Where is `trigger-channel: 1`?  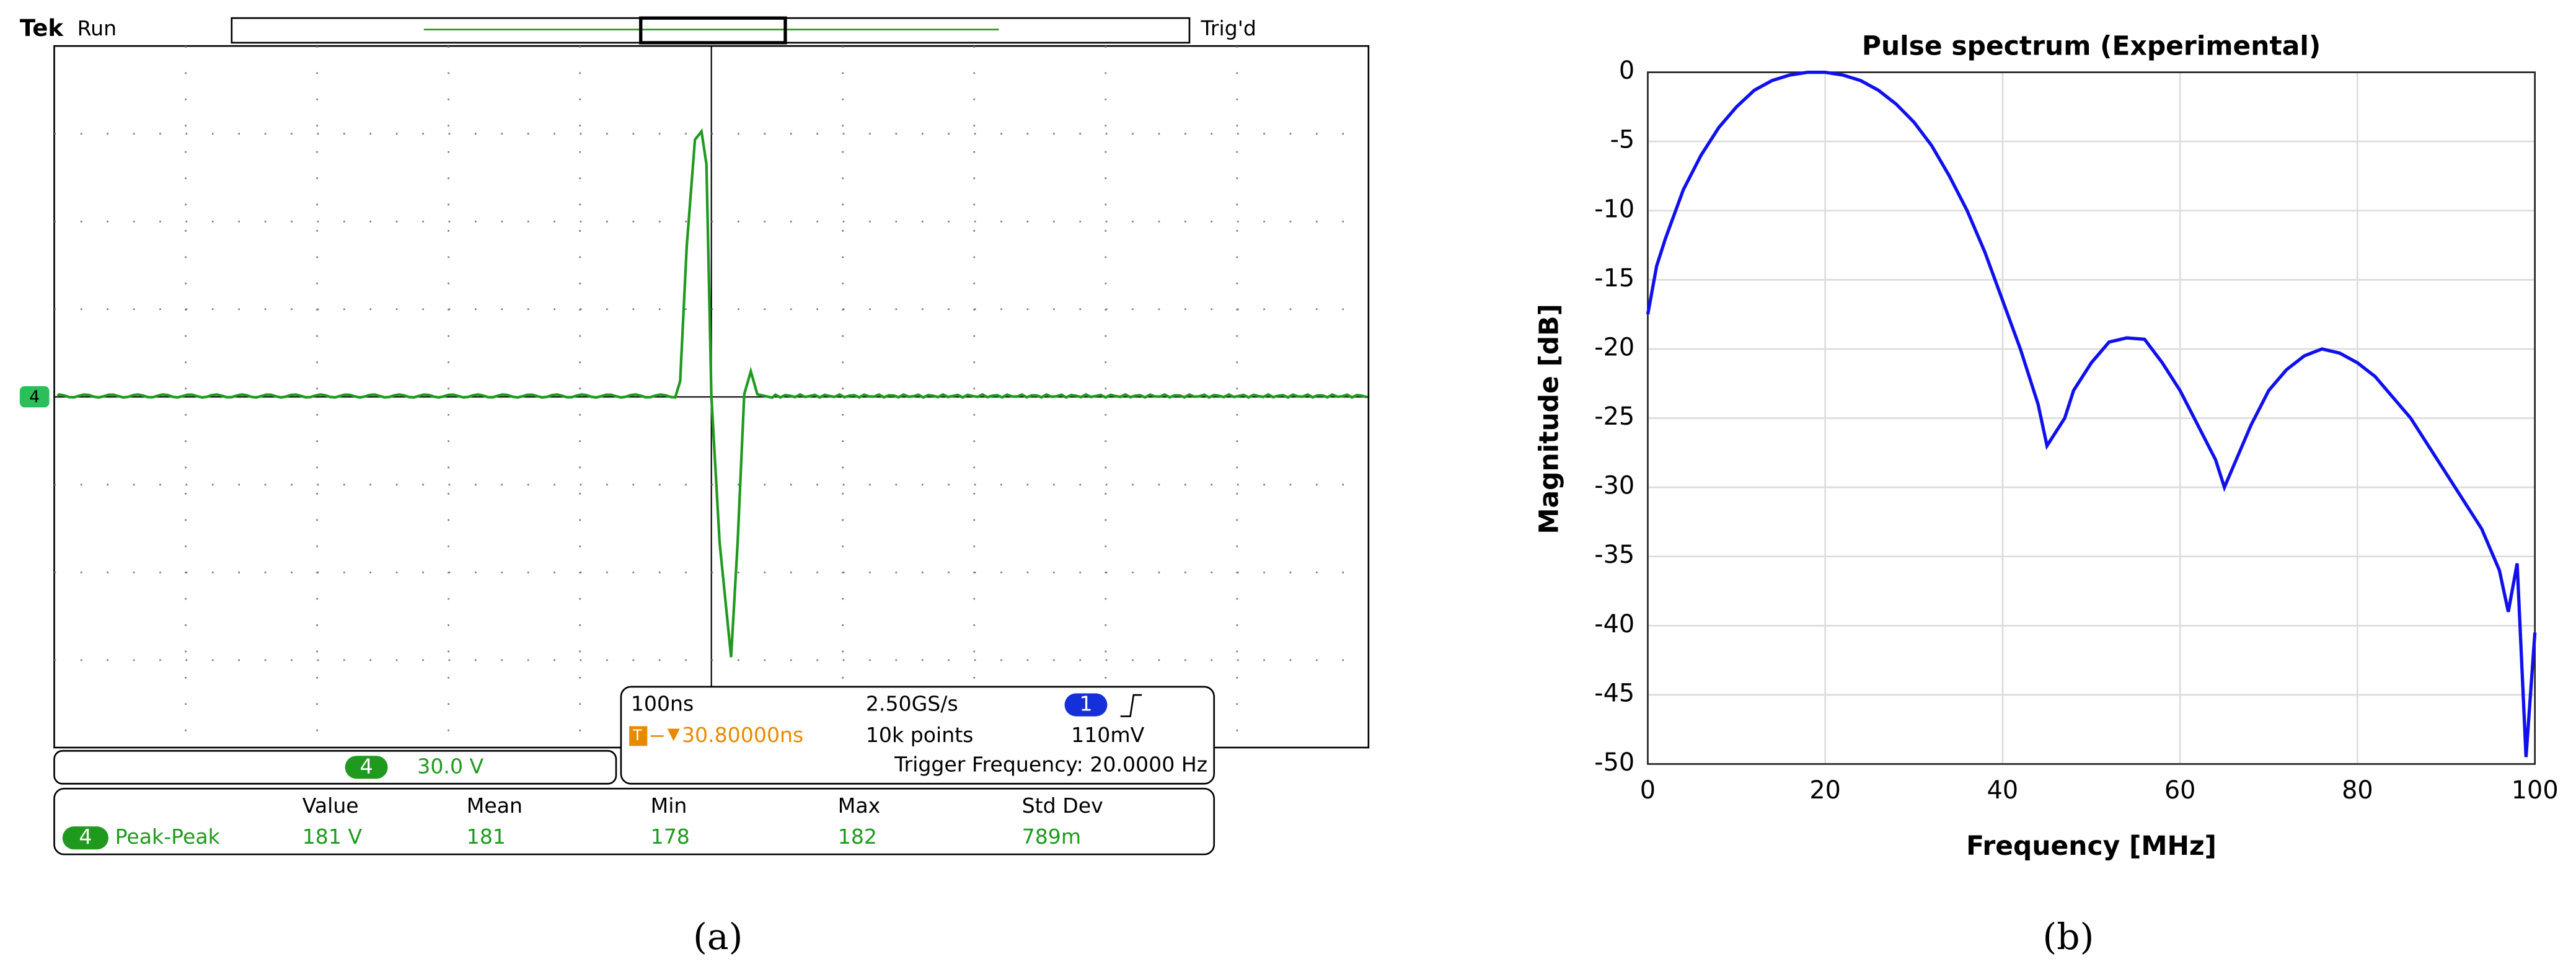
trigger-channel: 1 is located at coordinates (1085, 704).